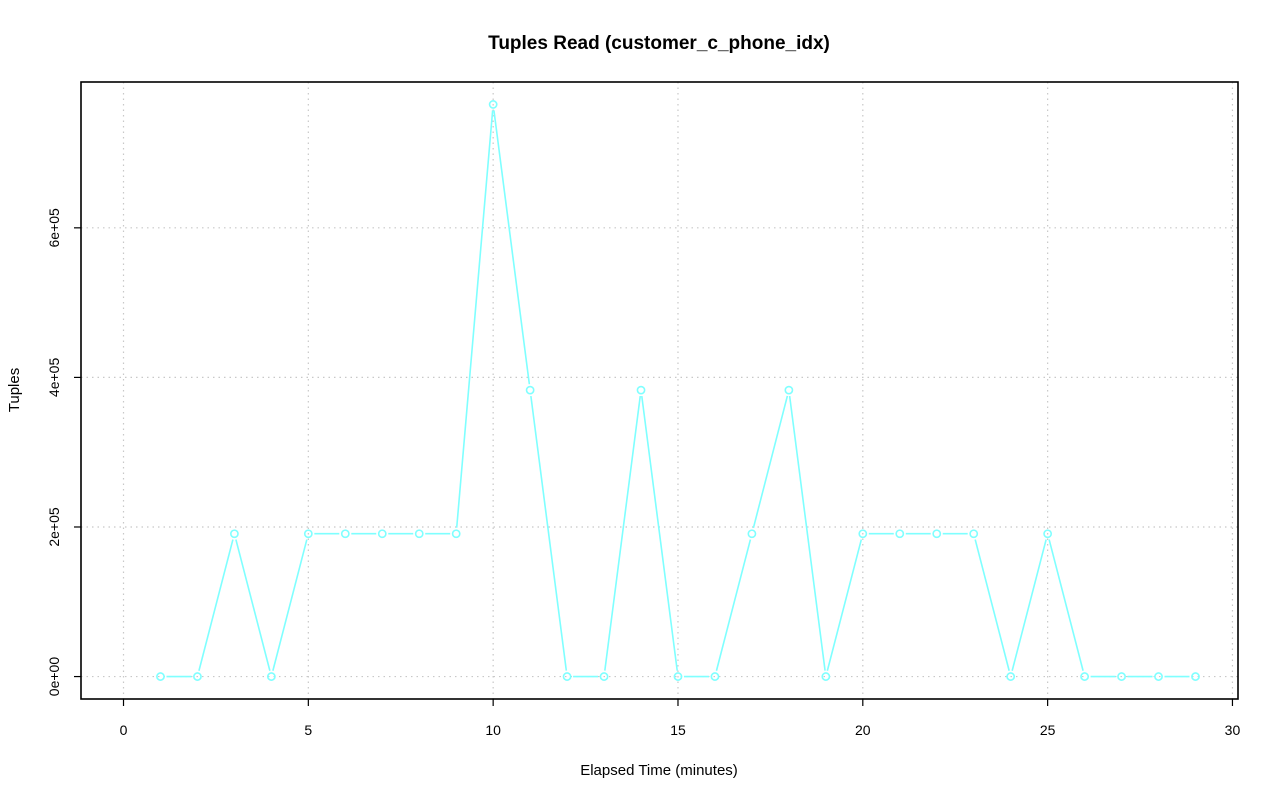 The height and width of the screenshot is (801, 1280). Describe the element at coordinates (14, 390) in the screenshot. I see `y-axis-title: Tuples` at that location.